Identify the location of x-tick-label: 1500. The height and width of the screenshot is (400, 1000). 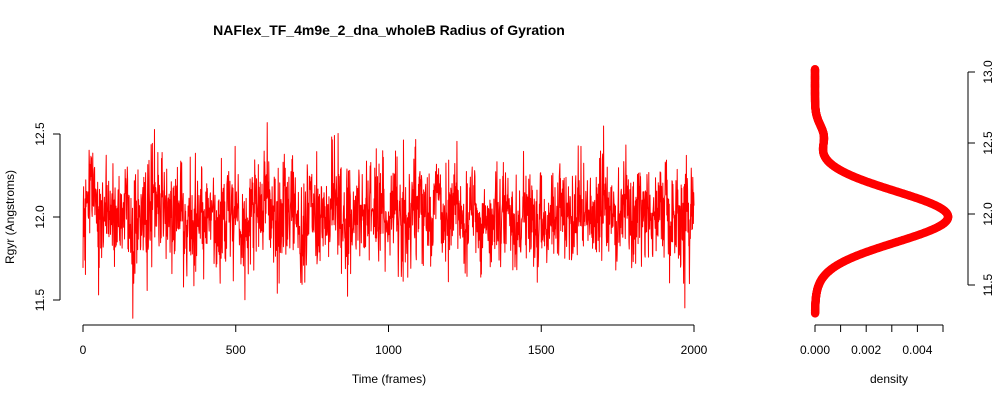
(541, 350).